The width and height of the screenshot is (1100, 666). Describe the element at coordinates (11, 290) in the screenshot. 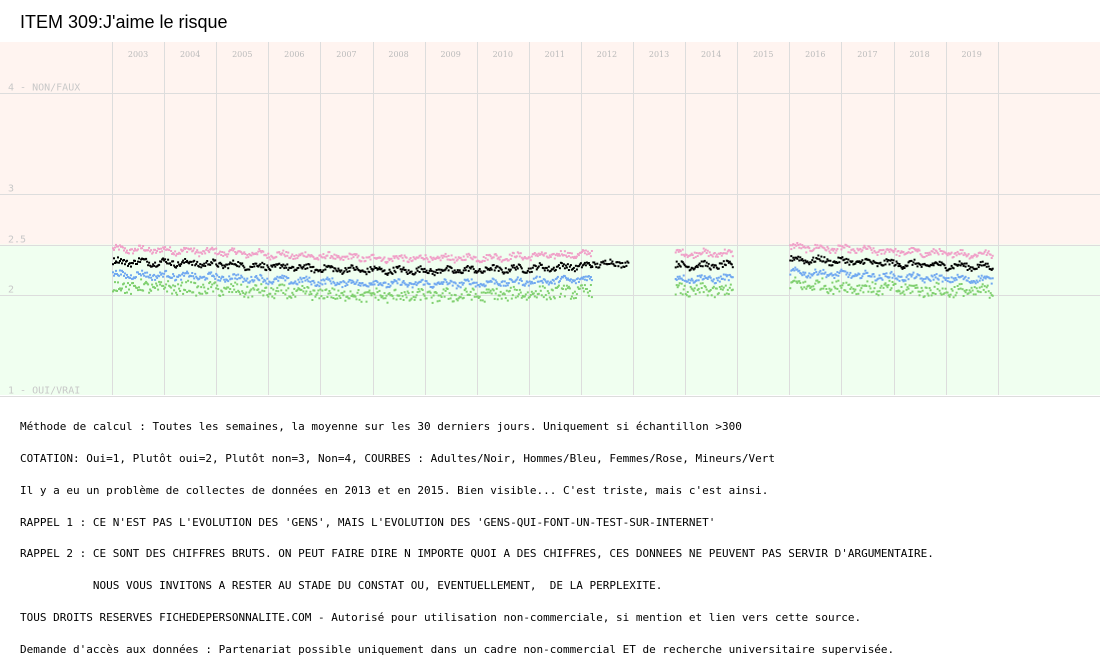

I see `y-tick-label: 2` at that location.